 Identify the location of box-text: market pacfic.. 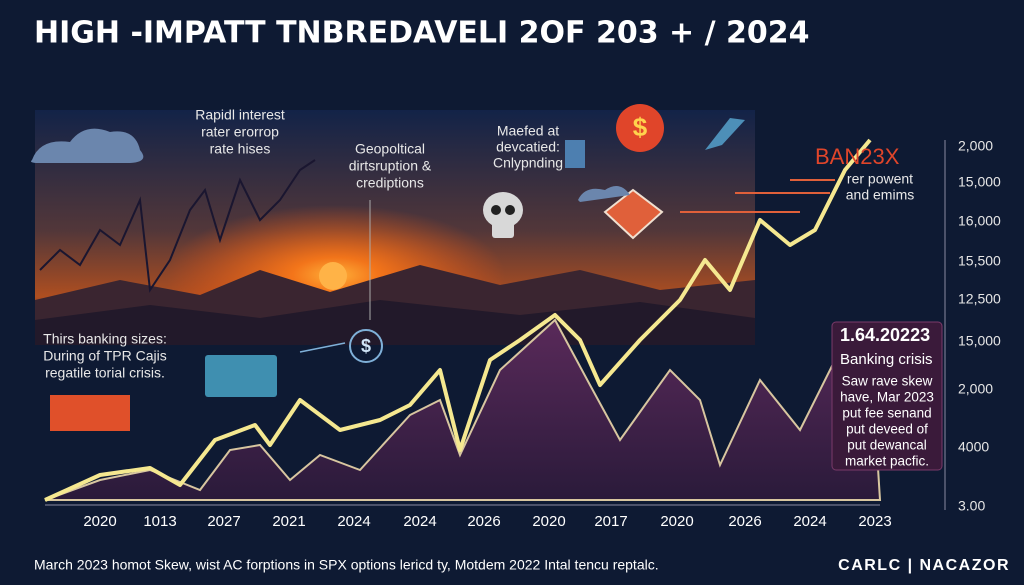
(887, 461).